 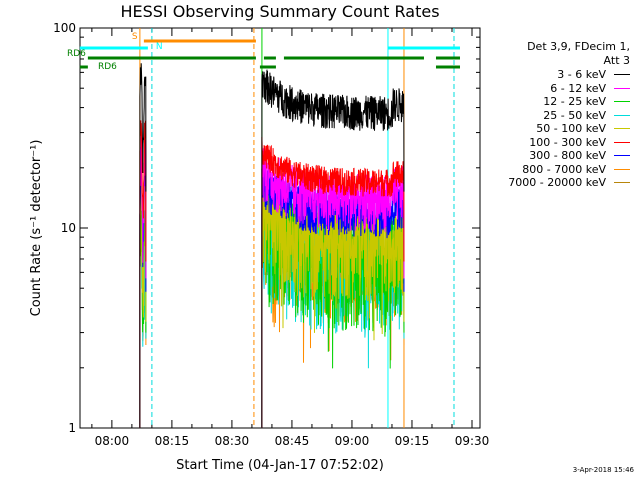 What do you see at coordinates (352, 441) in the screenshot?
I see `x-tick-label: 09:00` at bounding box center [352, 441].